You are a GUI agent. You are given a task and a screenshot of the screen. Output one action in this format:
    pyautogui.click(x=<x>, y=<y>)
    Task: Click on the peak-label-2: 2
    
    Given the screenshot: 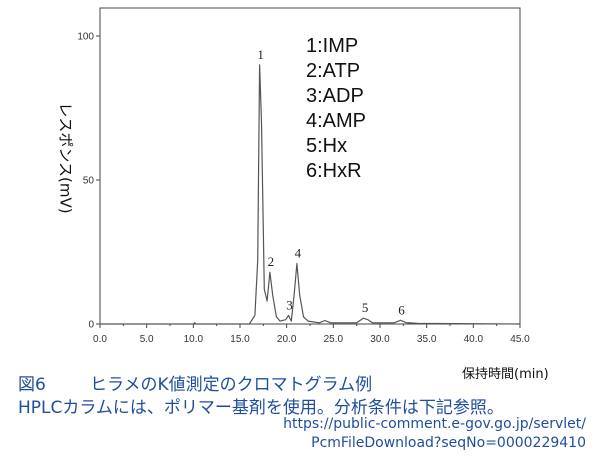 What is the action you would take?
    pyautogui.click(x=271, y=261)
    